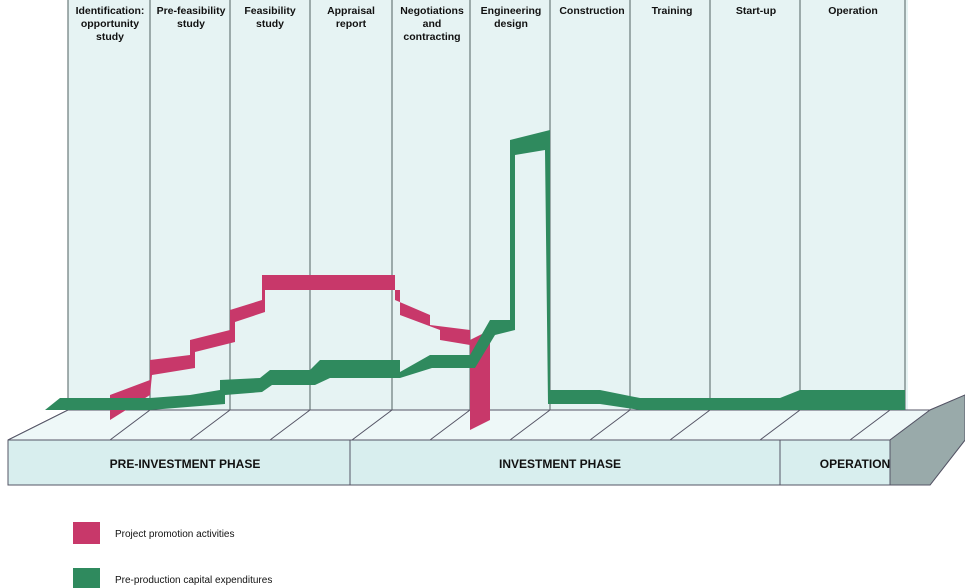  I want to click on legend-label: Pre-production capital expenditures, so click(193, 580).